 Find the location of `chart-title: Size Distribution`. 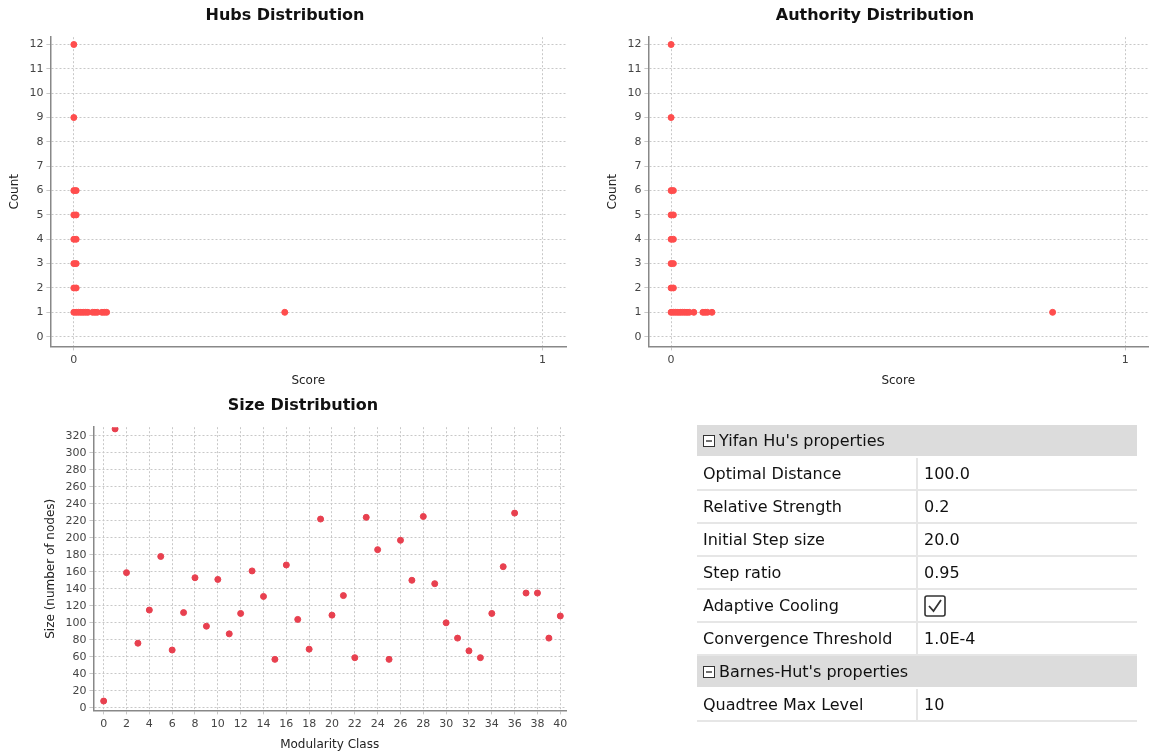

chart-title: Size Distribution is located at coordinates (303, 404).